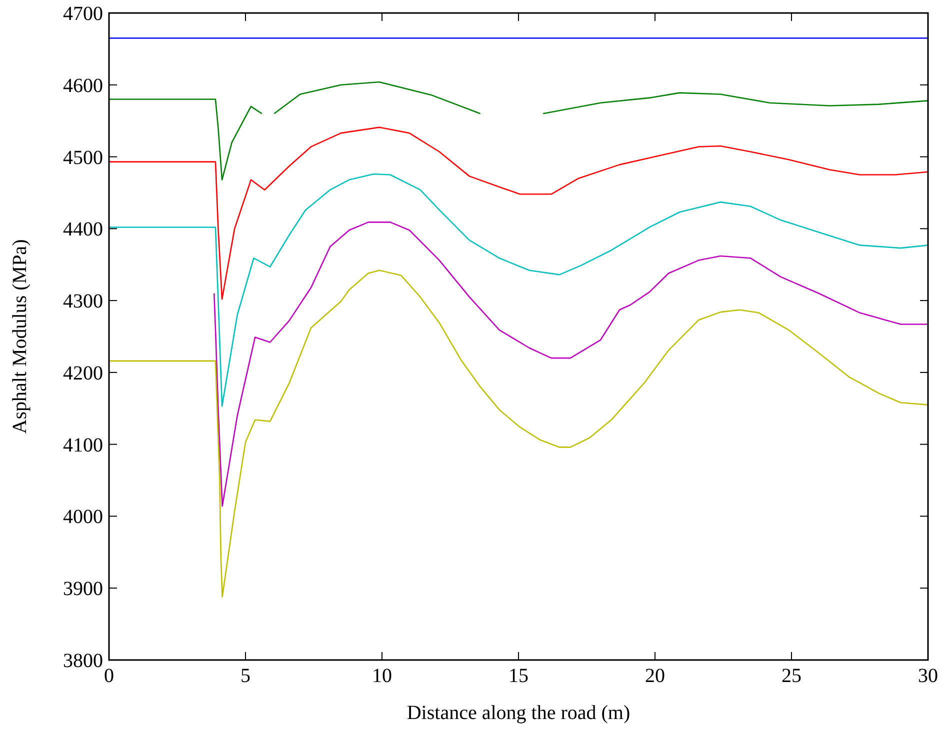 Image resolution: width=943 pixels, height=731 pixels. I want to click on y-tick-label: 4600, so click(83, 85).